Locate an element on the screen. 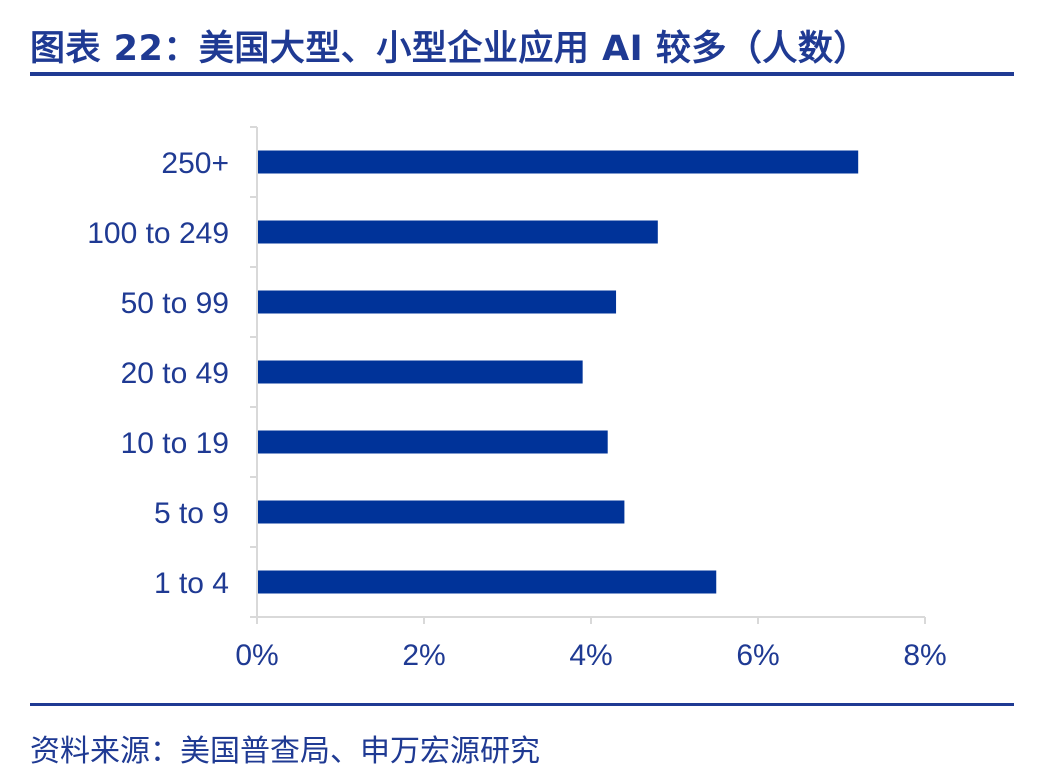  footer-rule is located at coordinates (522, 704).